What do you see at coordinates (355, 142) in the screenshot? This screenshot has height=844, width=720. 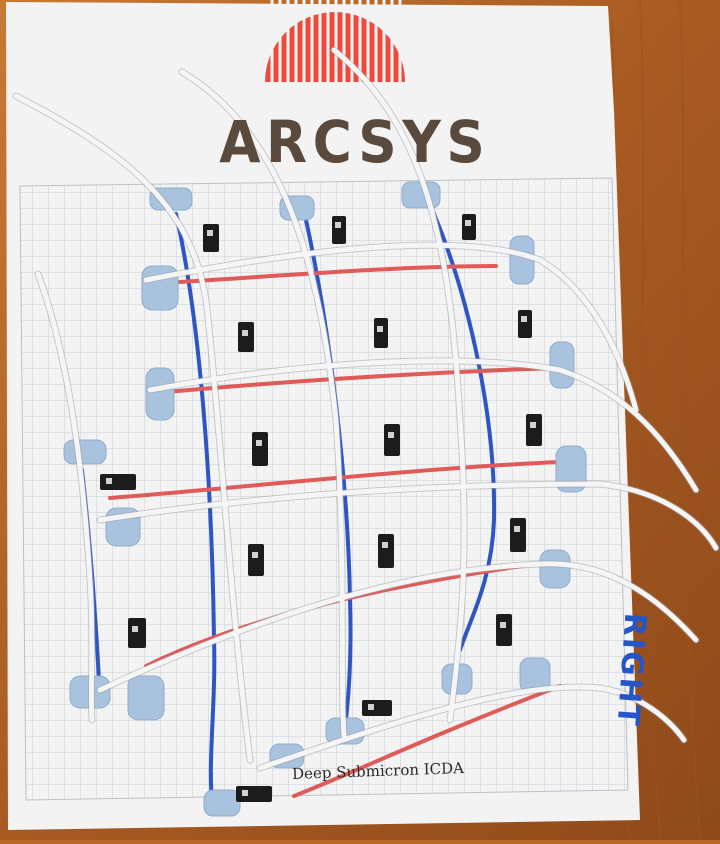 I see `logo-brand-text: ARCSYS` at bounding box center [355, 142].